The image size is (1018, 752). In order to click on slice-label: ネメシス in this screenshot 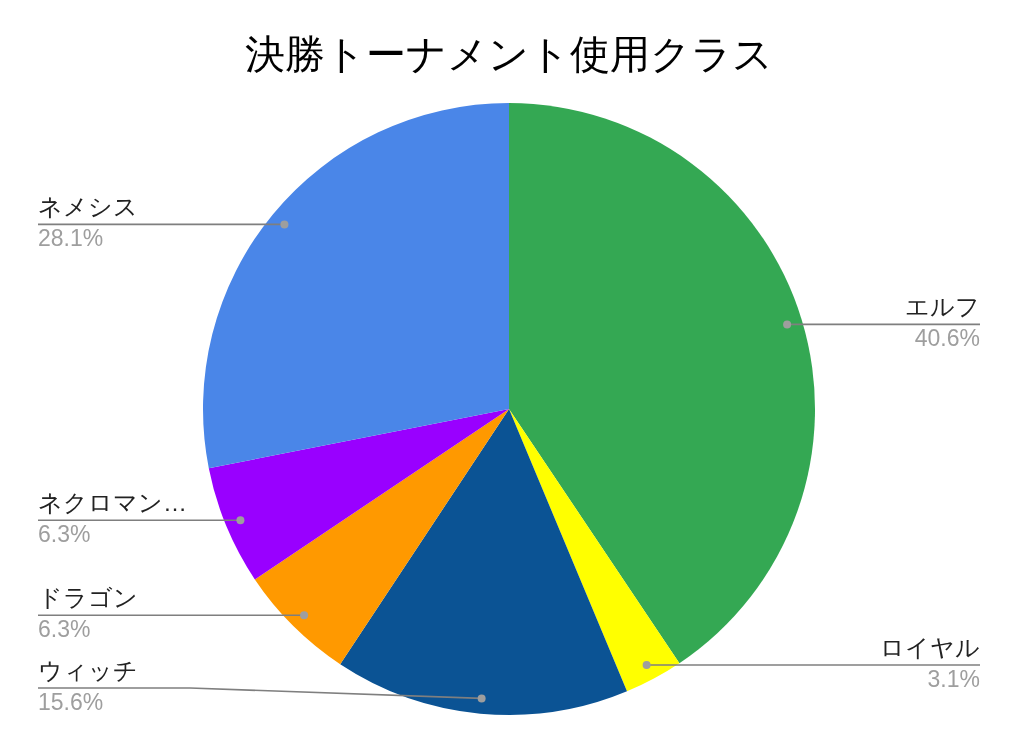, I will do `click(88, 207)`.